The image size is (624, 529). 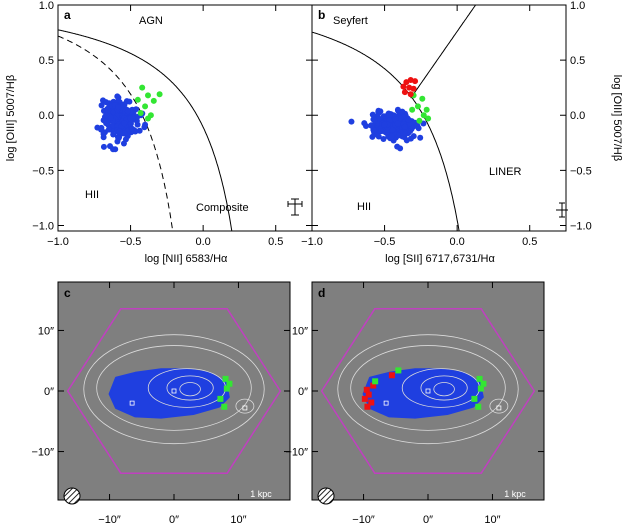 I want to click on y-tick-label: 0.5, so click(x=46, y=61).